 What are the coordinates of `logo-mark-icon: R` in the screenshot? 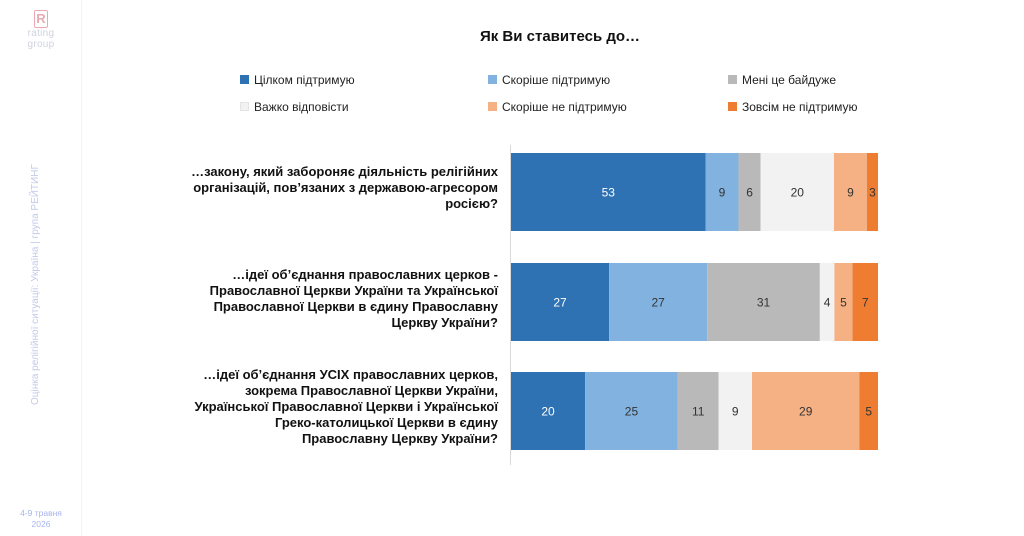 It's located at (41, 19).